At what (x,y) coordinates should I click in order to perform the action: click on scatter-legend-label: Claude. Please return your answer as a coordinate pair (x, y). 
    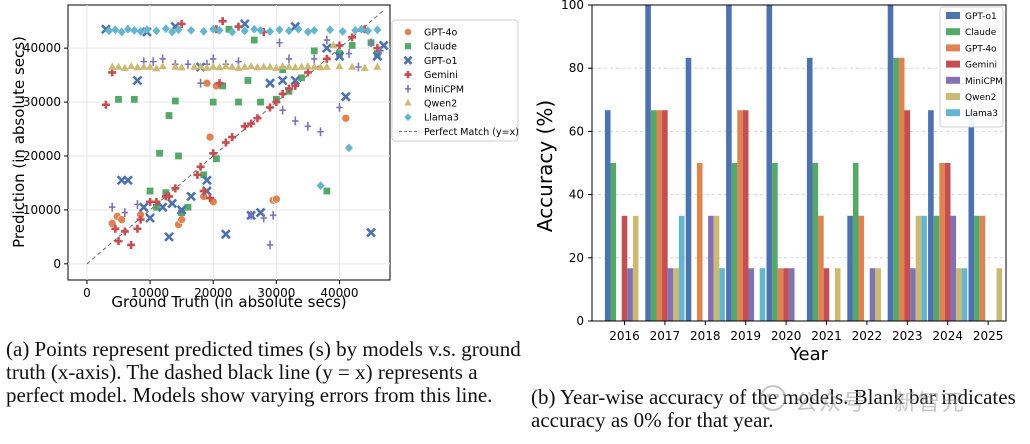
    Looking at the image, I should click on (440, 47).